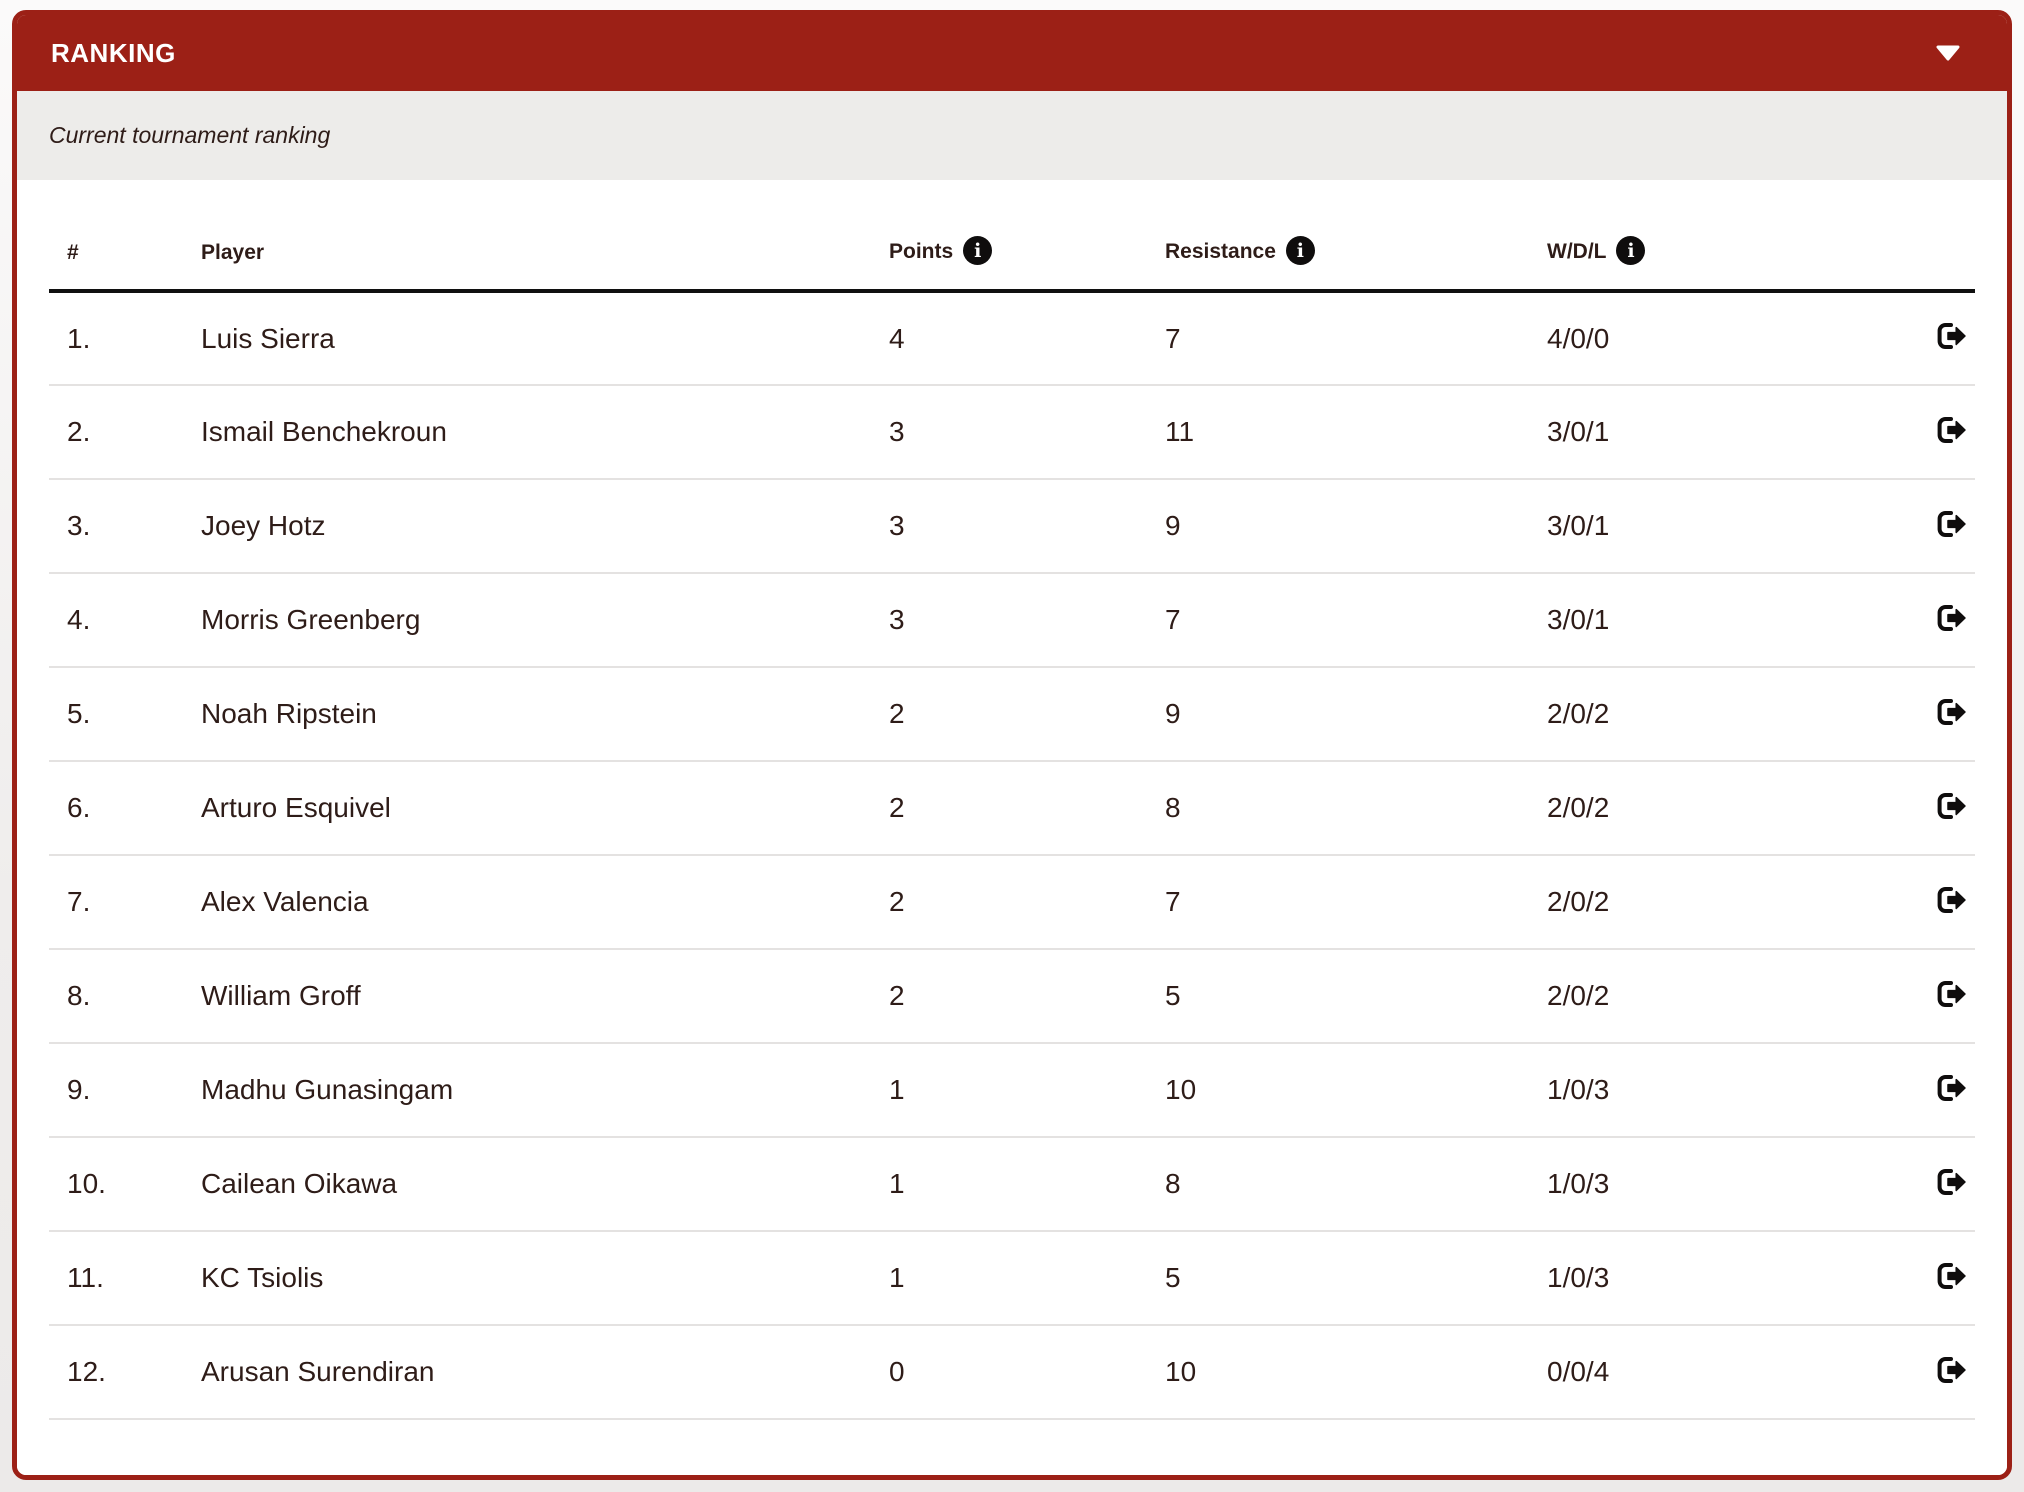  I want to click on table-row: 6. Arturo Esquivel 2 8 2/0/2, so click(1012, 808).